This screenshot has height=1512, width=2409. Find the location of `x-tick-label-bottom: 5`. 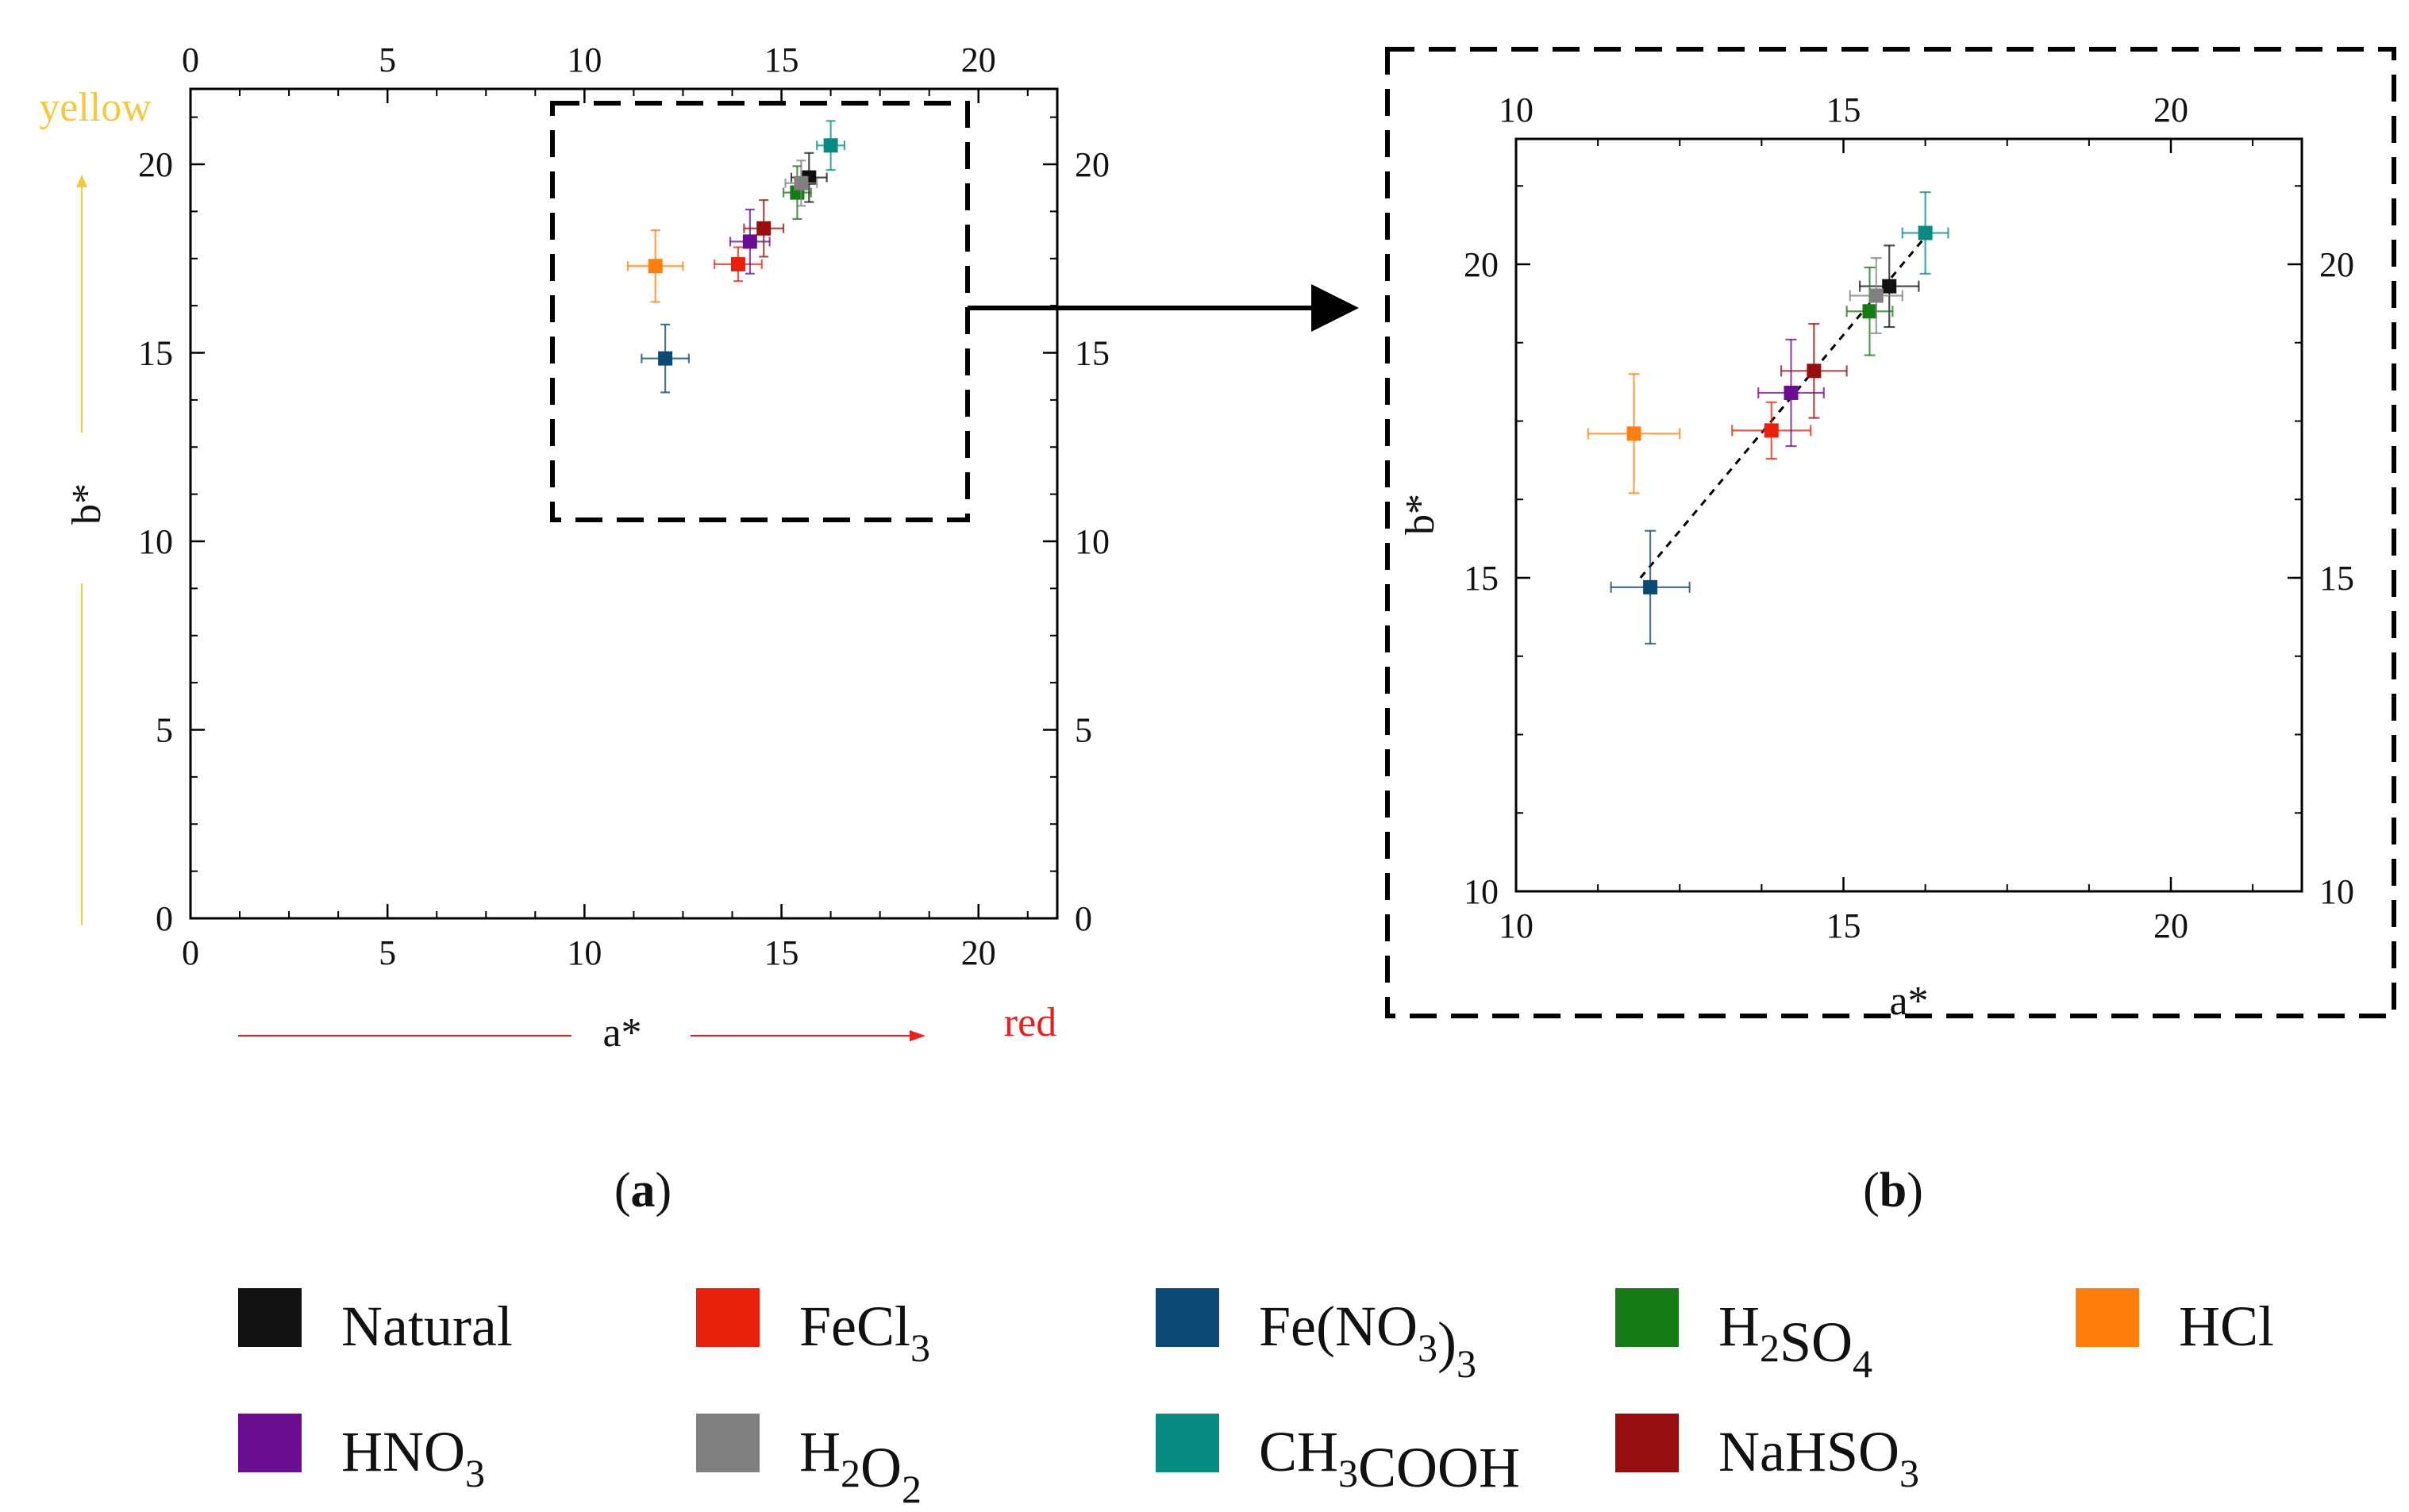

x-tick-label-bottom: 5 is located at coordinates (387, 952).